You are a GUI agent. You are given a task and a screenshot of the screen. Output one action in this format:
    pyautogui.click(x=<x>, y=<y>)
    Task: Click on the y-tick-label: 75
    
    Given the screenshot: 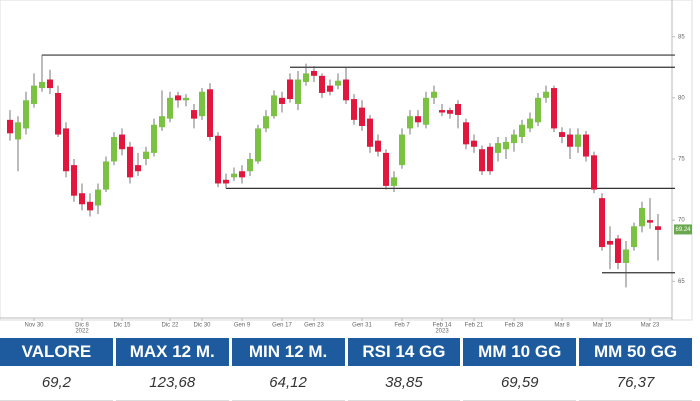 What is the action you would take?
    pyautogui.click(x=681, y=160)
    